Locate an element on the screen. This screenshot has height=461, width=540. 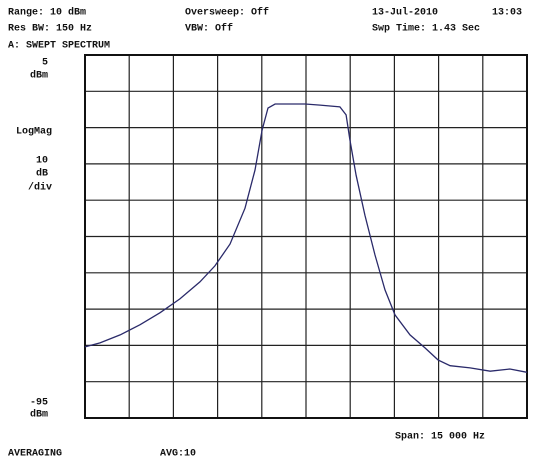
y-tick-label: 5 is located at coordinates (45, 63).